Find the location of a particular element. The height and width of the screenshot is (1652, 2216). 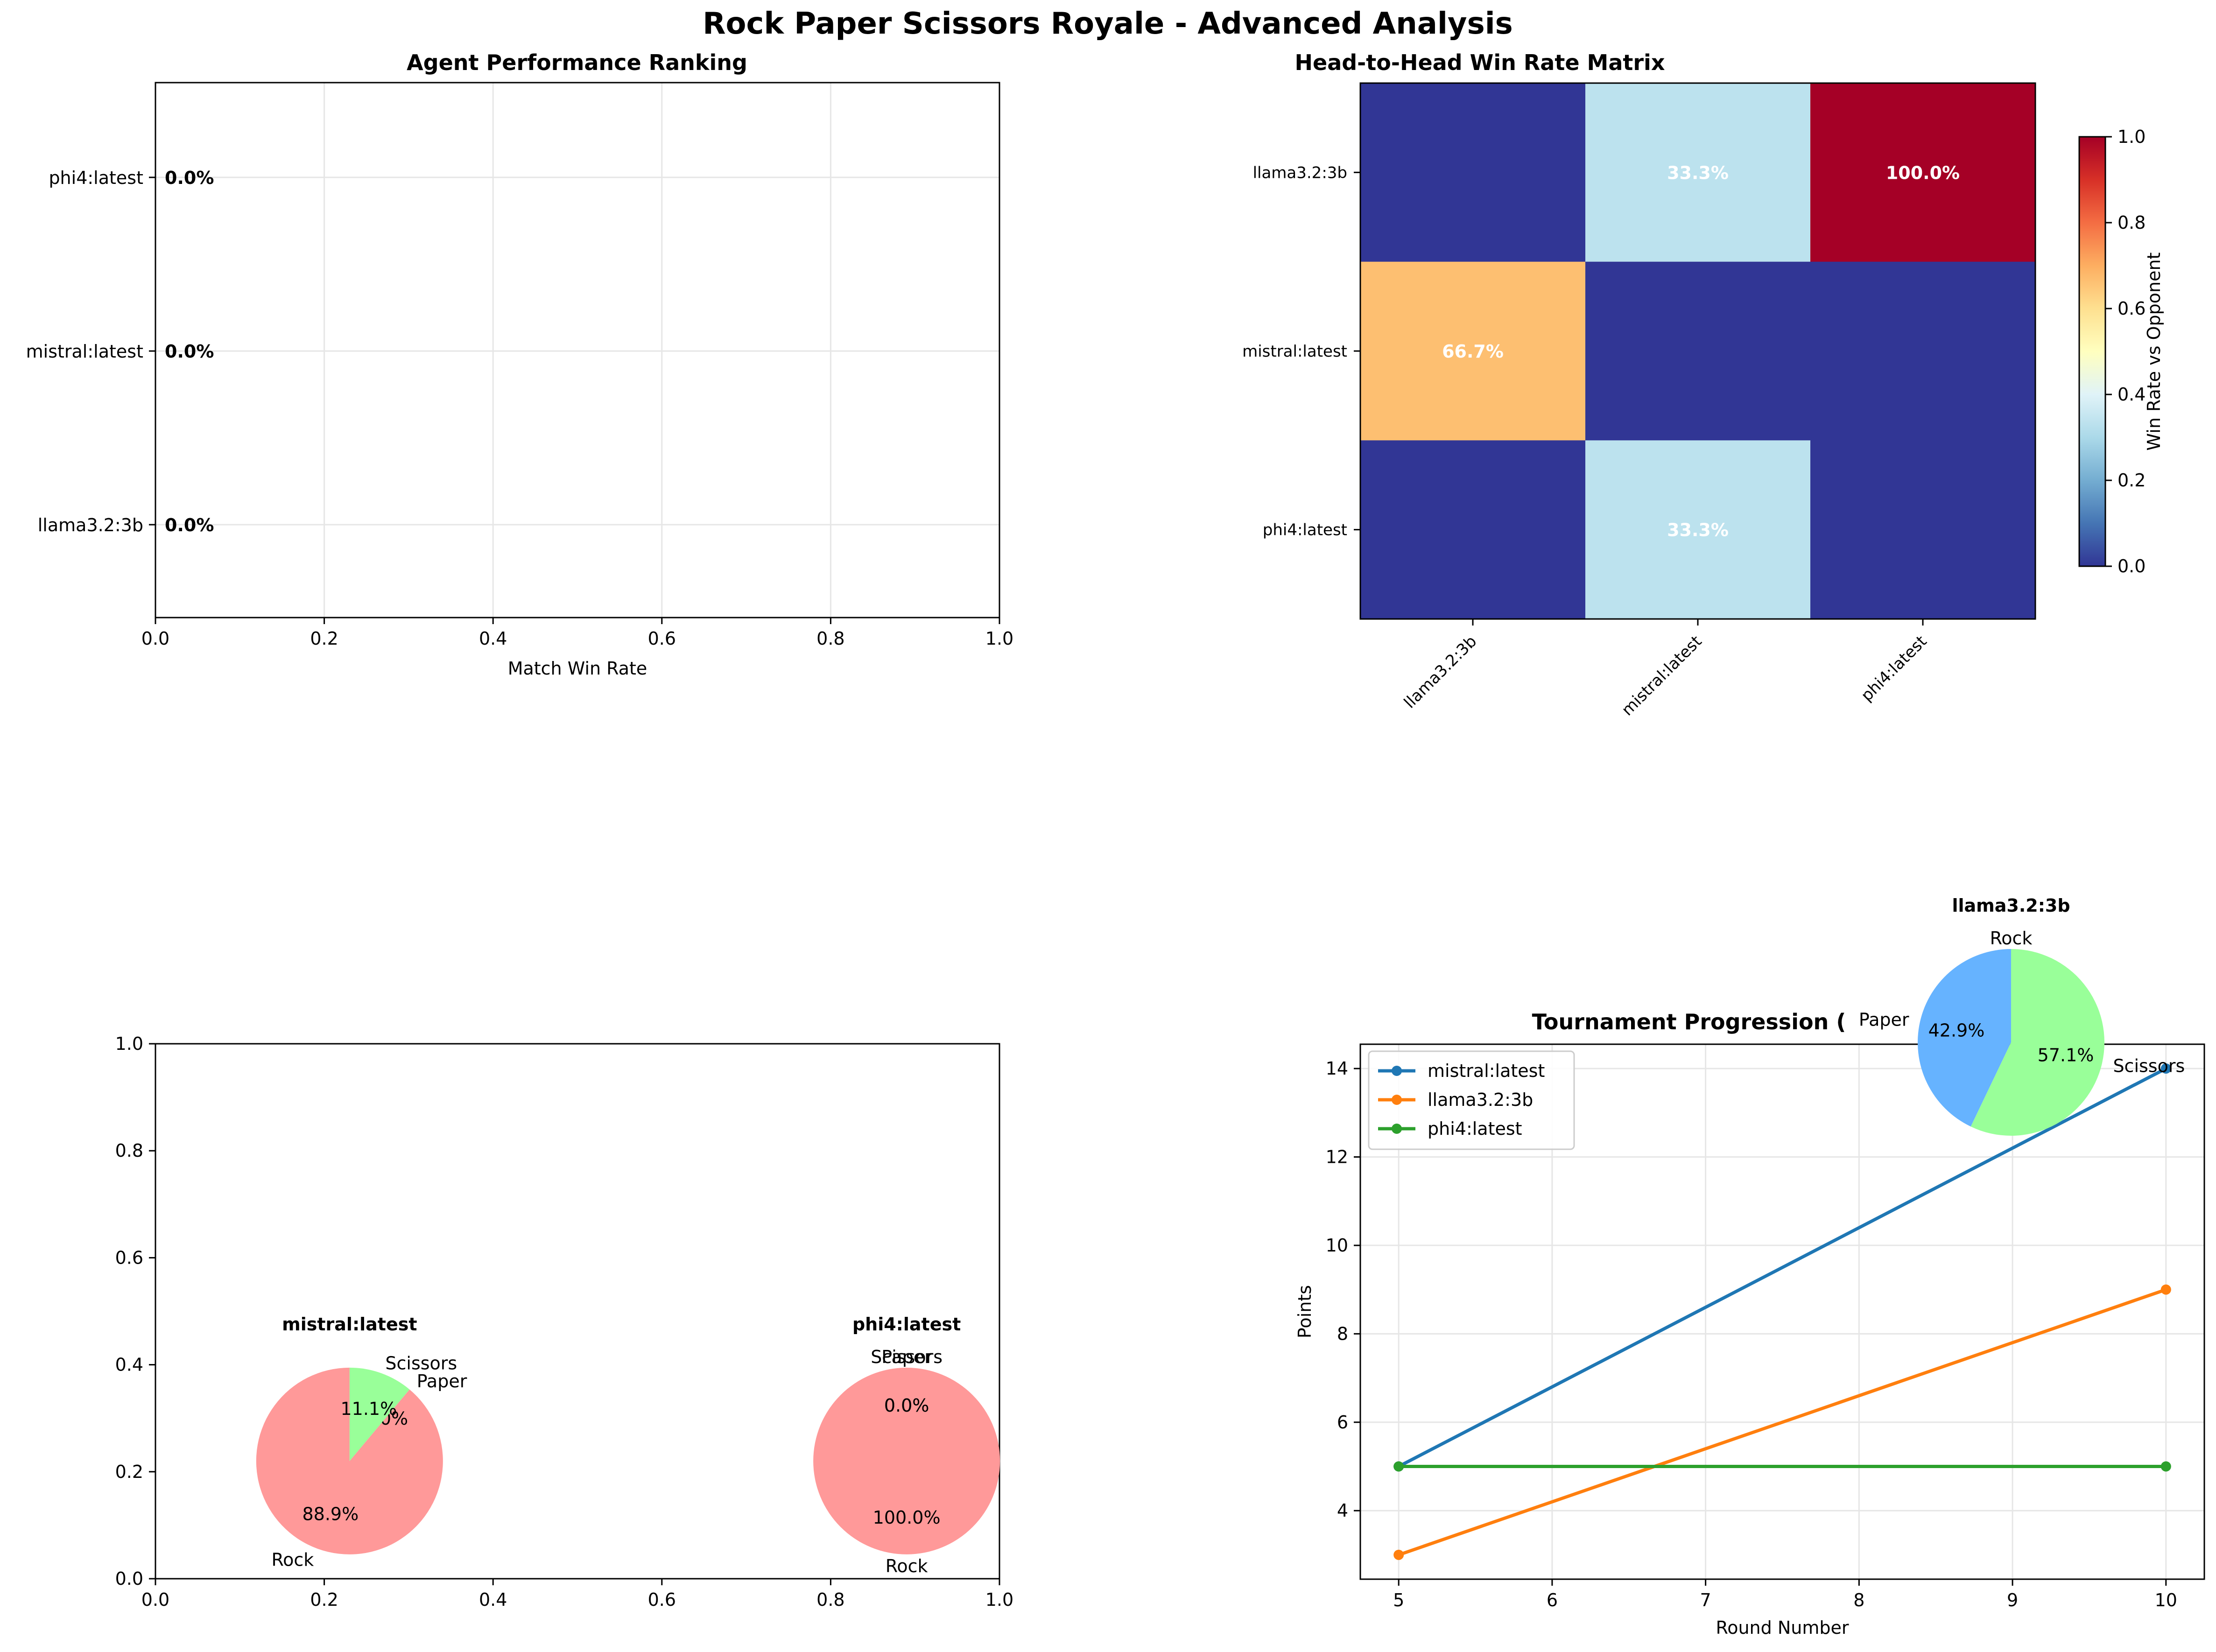

ranking-category-label: mistral:latest is located at coordinates (84, 351).